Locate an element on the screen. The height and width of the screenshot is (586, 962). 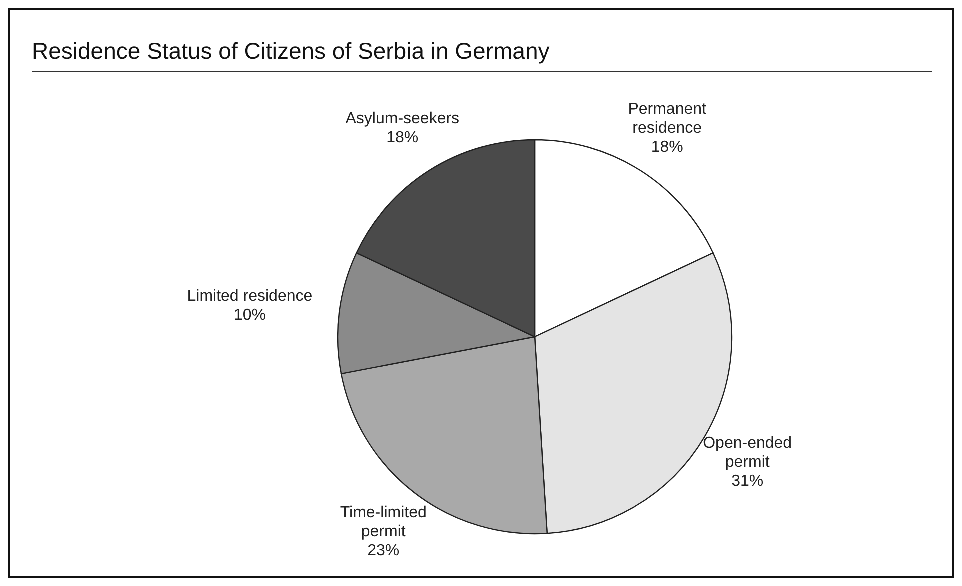
slice-label: Limited residence is located at coordinates (250, 297).